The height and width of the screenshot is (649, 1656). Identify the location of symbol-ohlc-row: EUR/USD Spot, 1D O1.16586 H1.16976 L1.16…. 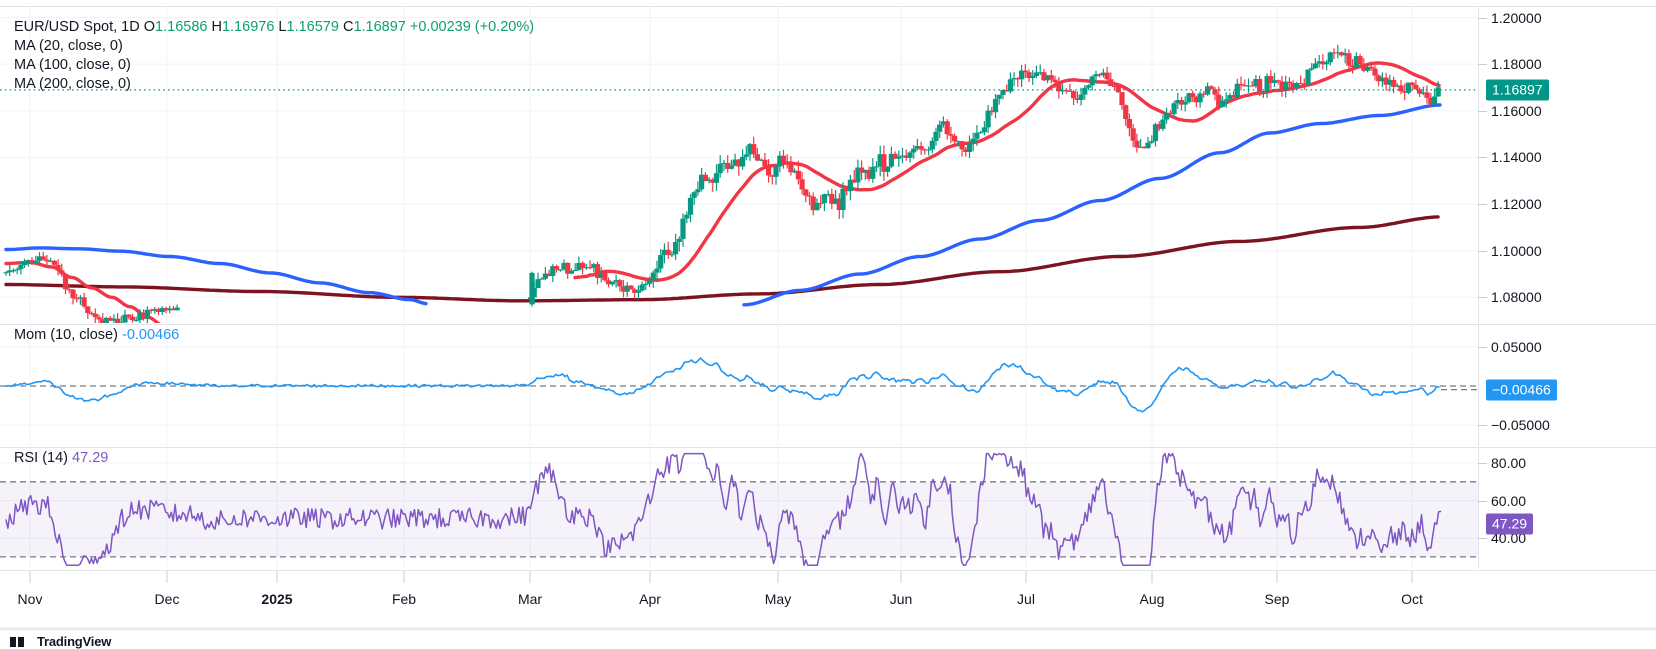
(274, 27).